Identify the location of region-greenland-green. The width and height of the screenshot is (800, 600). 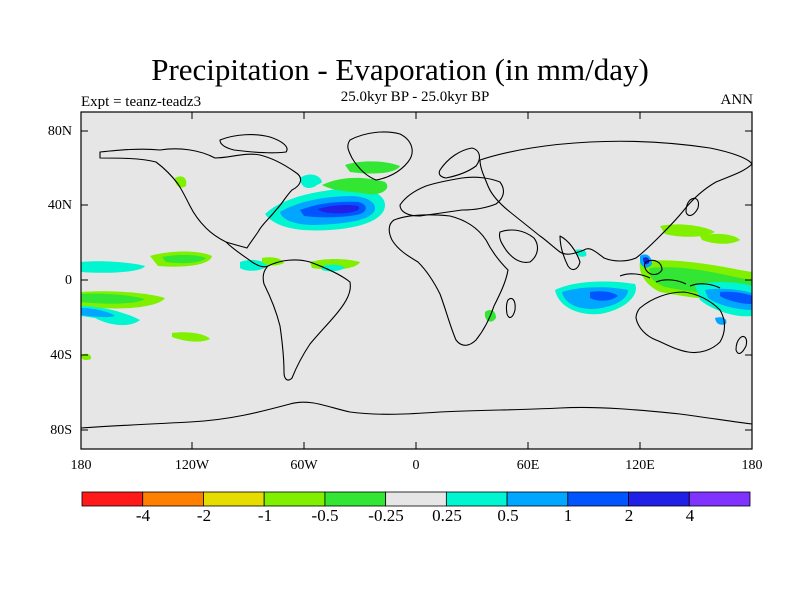
(372, 167).